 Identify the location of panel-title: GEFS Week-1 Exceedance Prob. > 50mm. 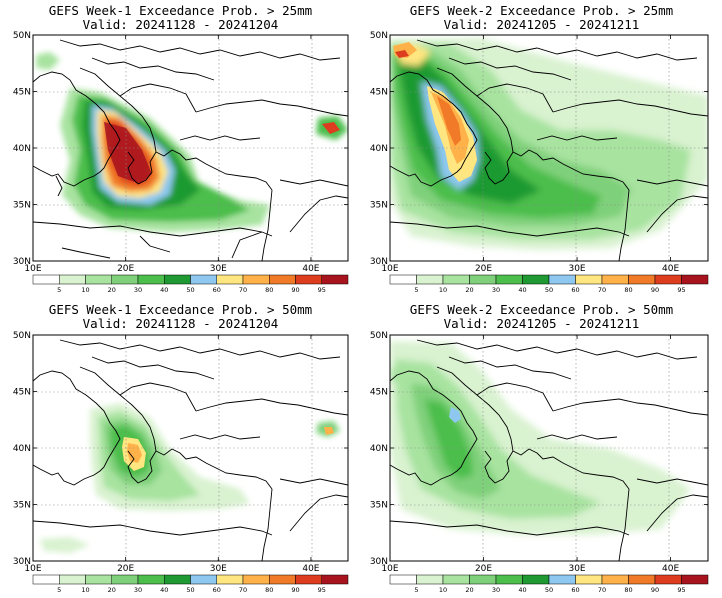
(180, 309).